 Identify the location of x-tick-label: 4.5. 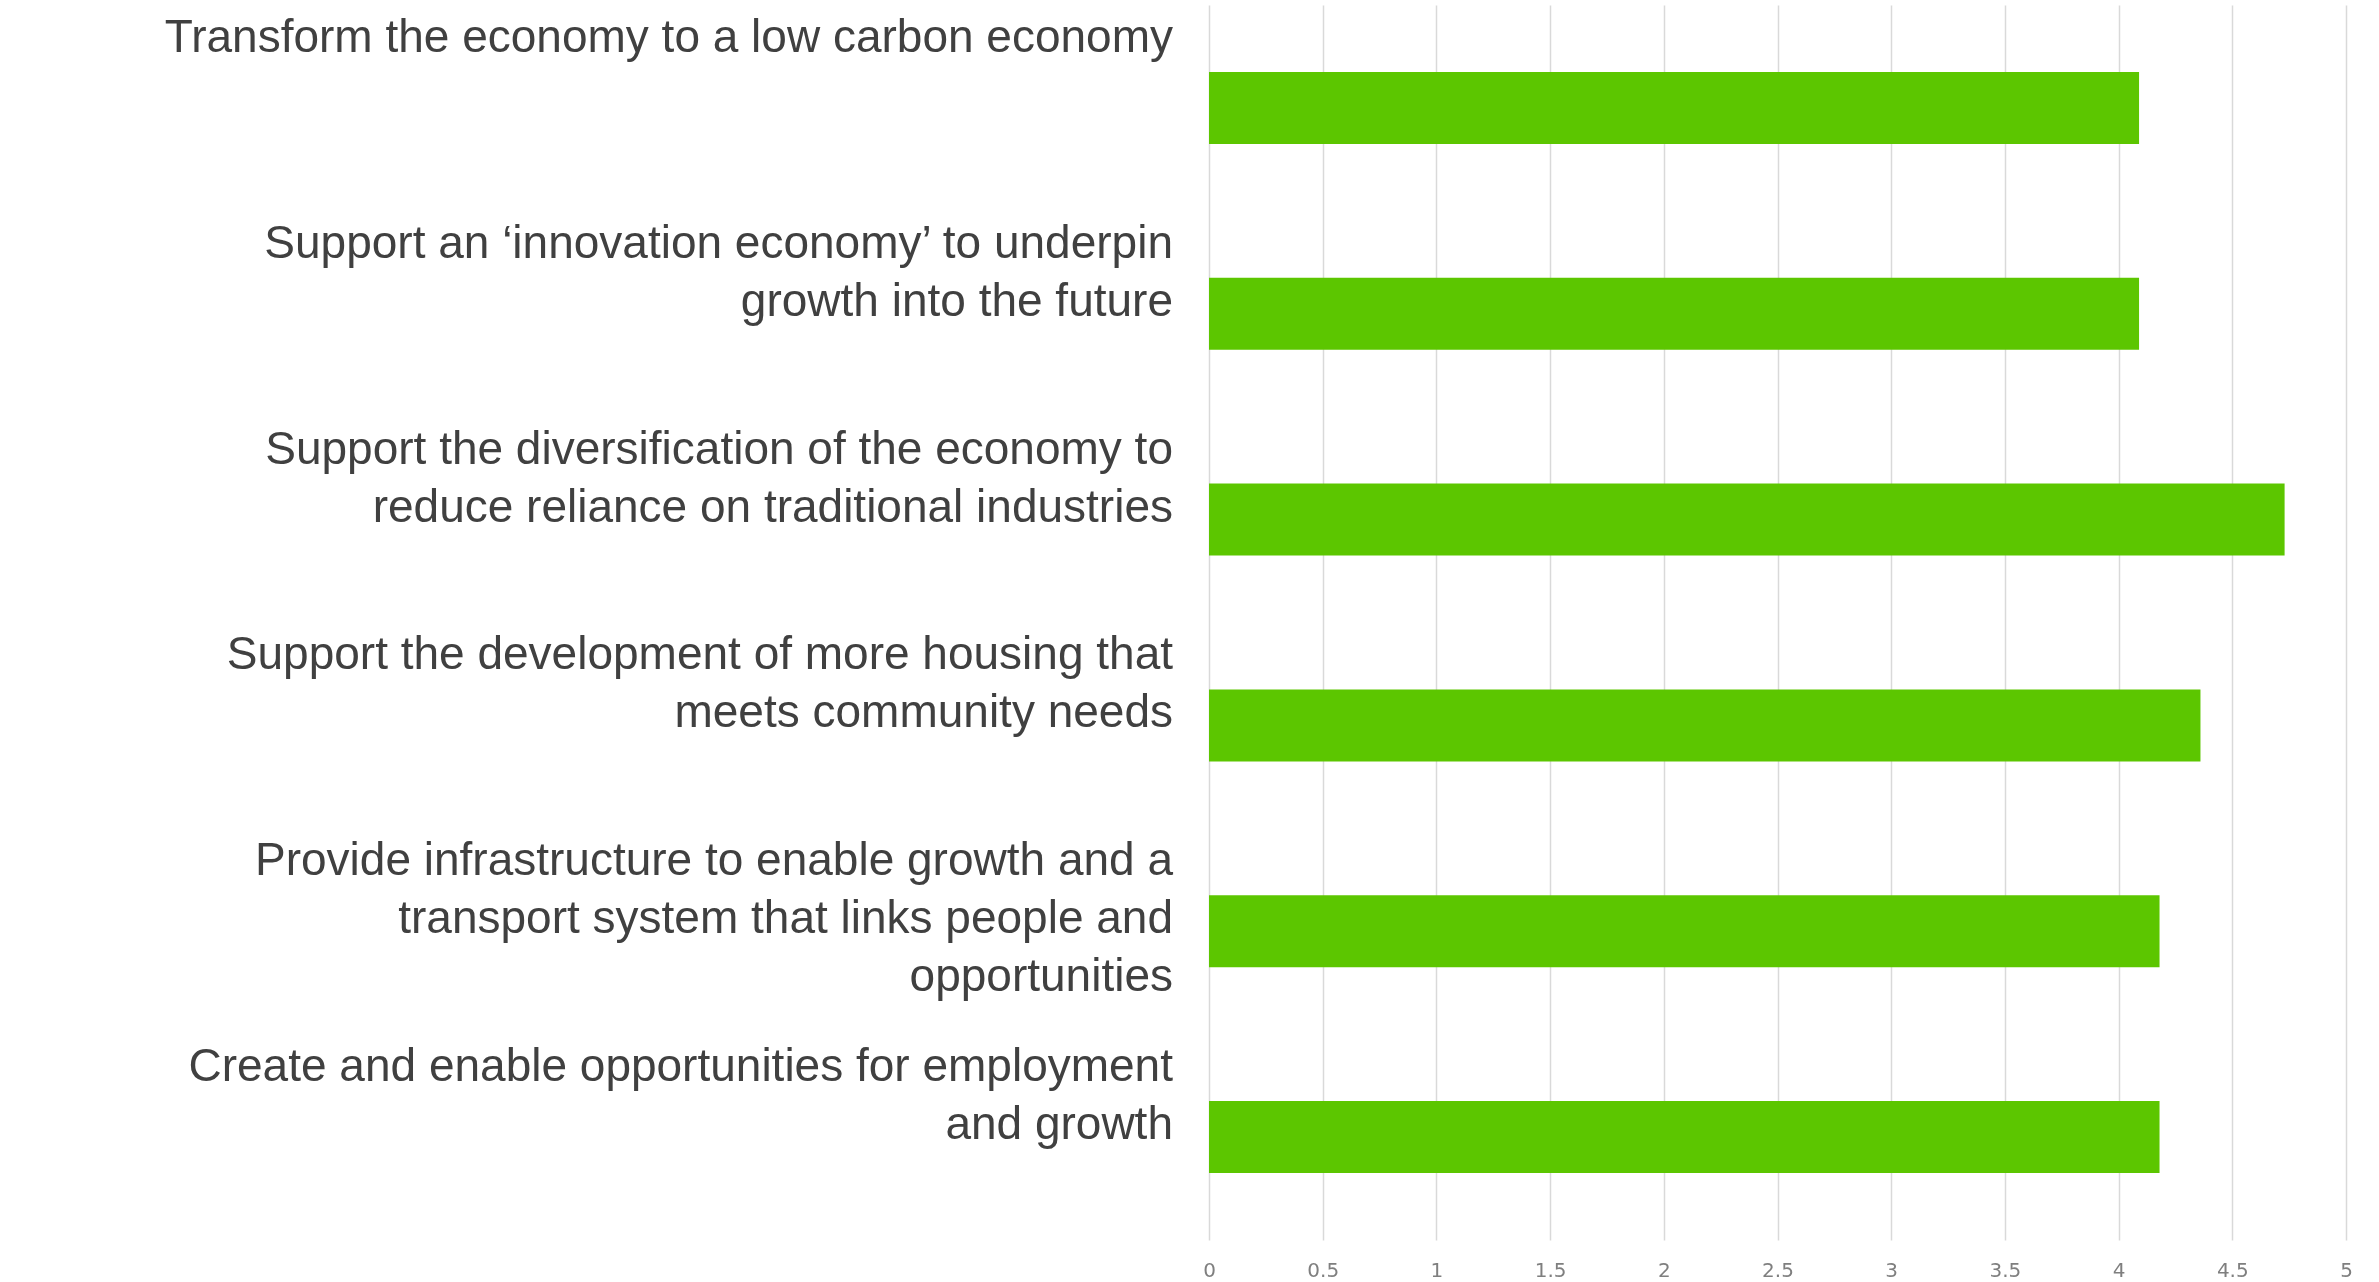
(2232, 1269).